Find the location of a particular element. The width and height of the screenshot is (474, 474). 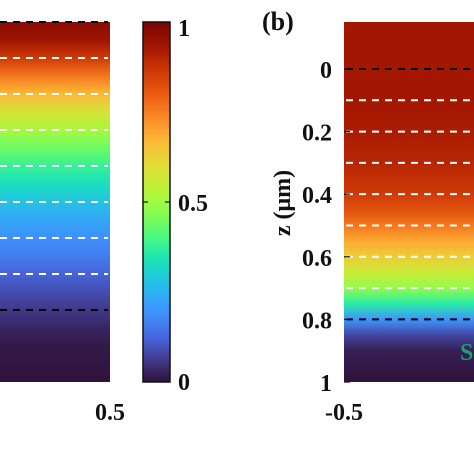

panel-b-y-axis-label: z (μm) is located at coordinates (283, 203).